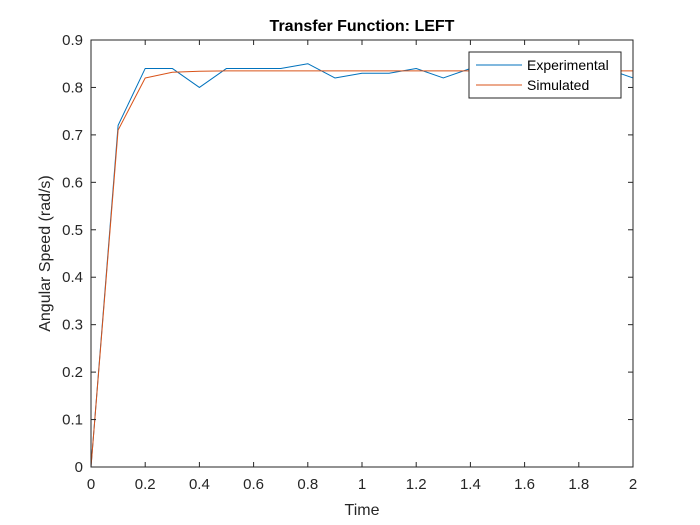 Image resolution: width=700 pixels, height=525 pixels. What do you see at coordinates (72, 372) in the screenshot?
I see `y-tick-label: 0.2` at bounding box center [72, 372].